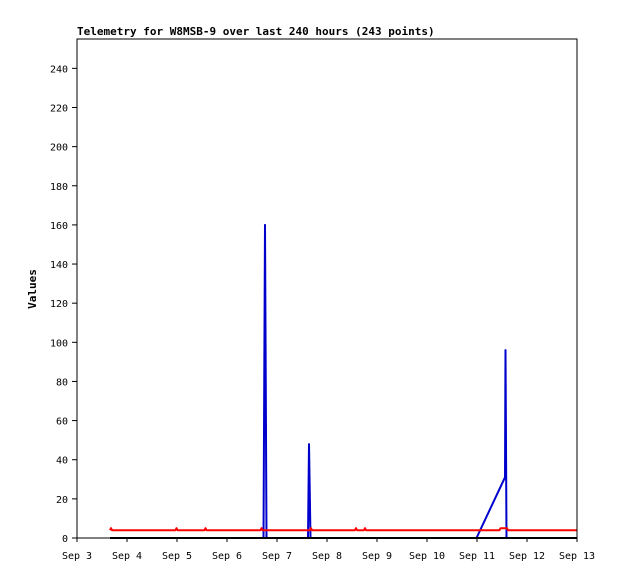  Describe the element at coordinates (527, 556) in the screenshot. I see `x-tick-label: Sep 12` at that location.